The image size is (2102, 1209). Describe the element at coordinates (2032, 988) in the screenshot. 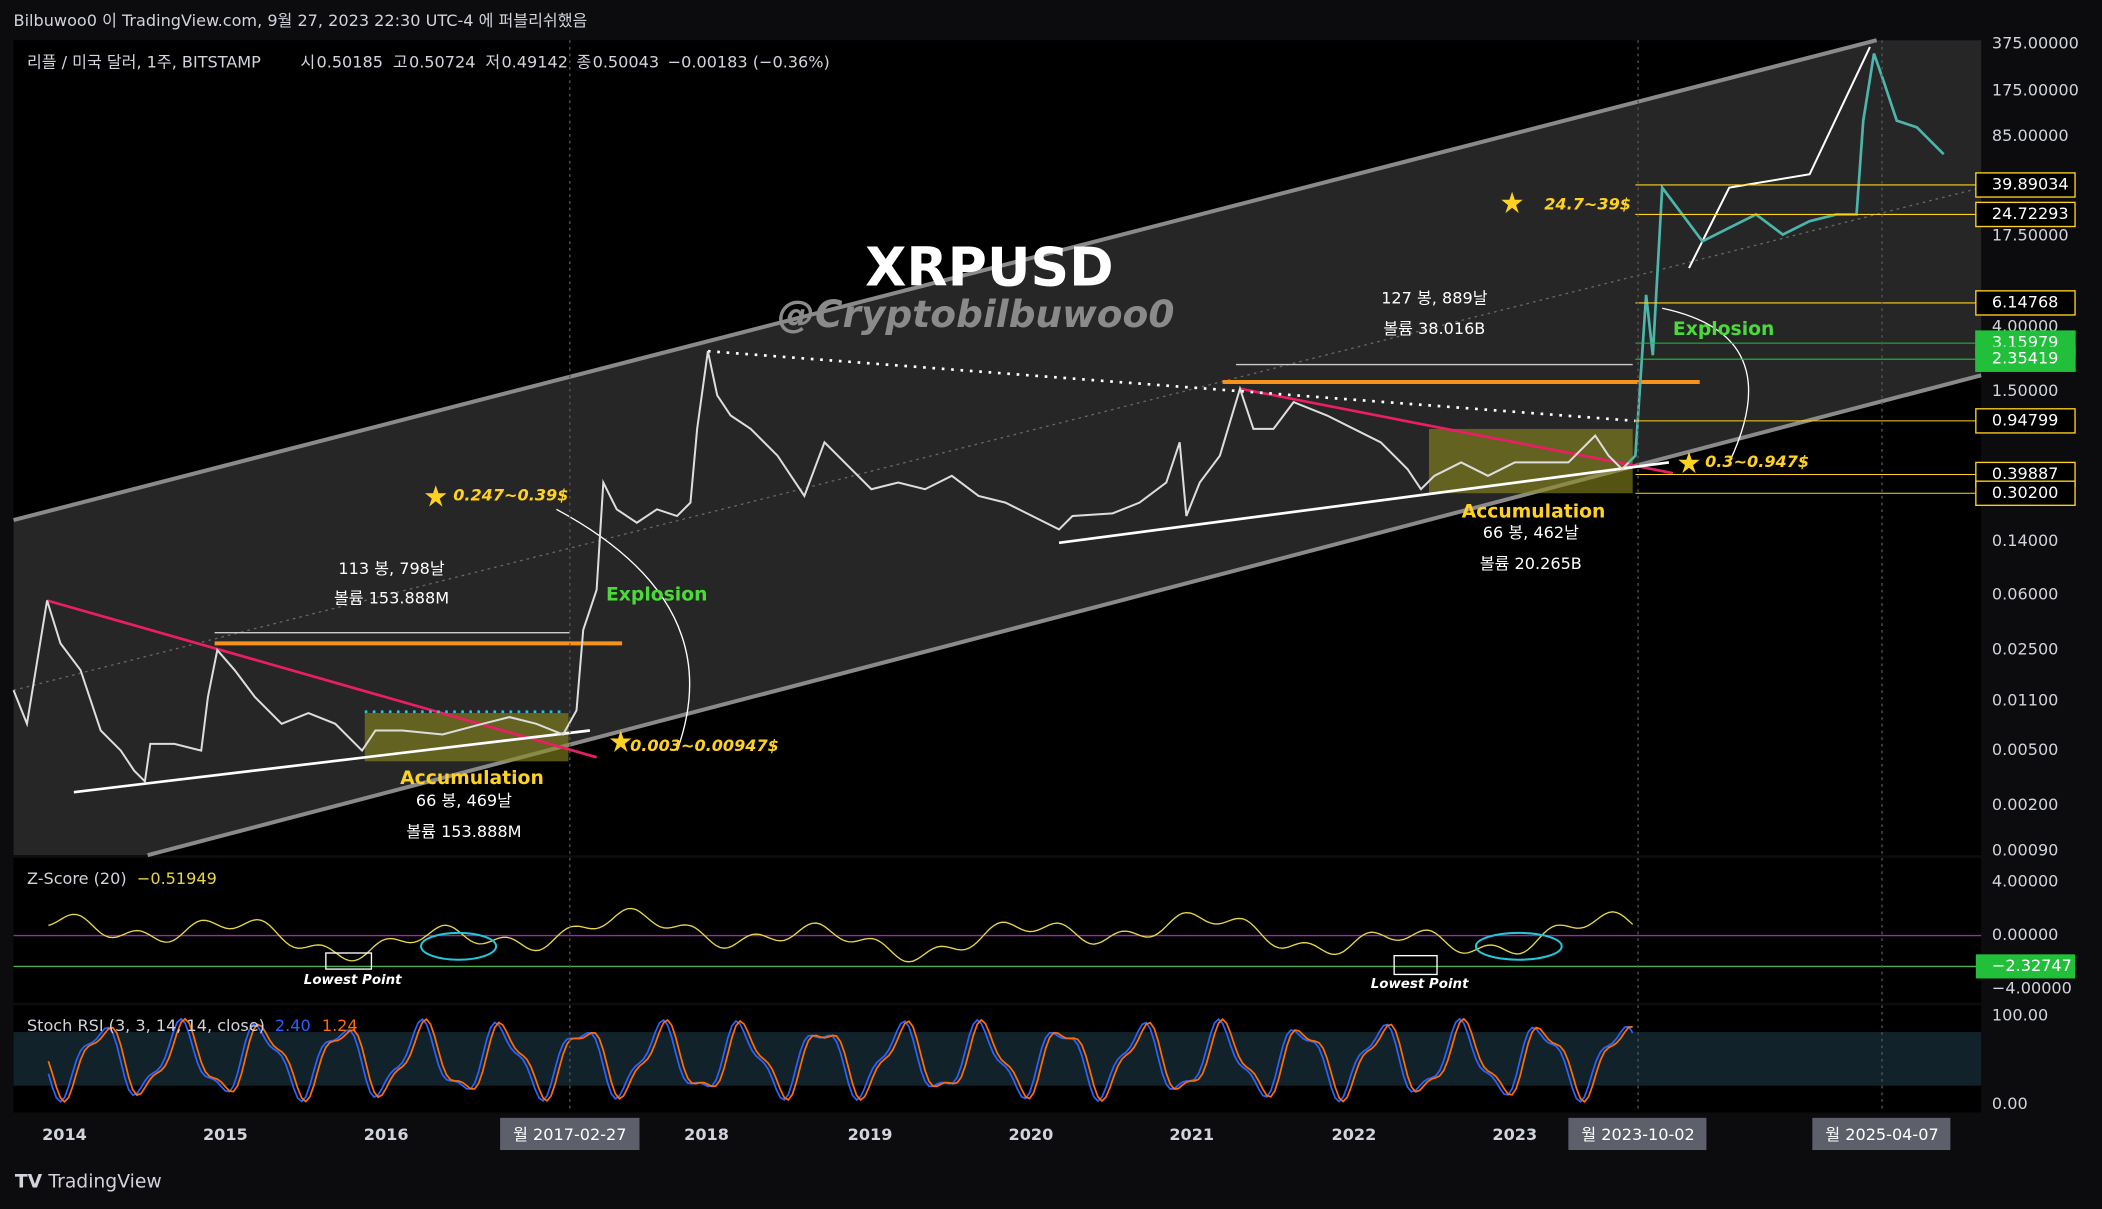

I see `zscore-axis-label: −4.00000` at that location.